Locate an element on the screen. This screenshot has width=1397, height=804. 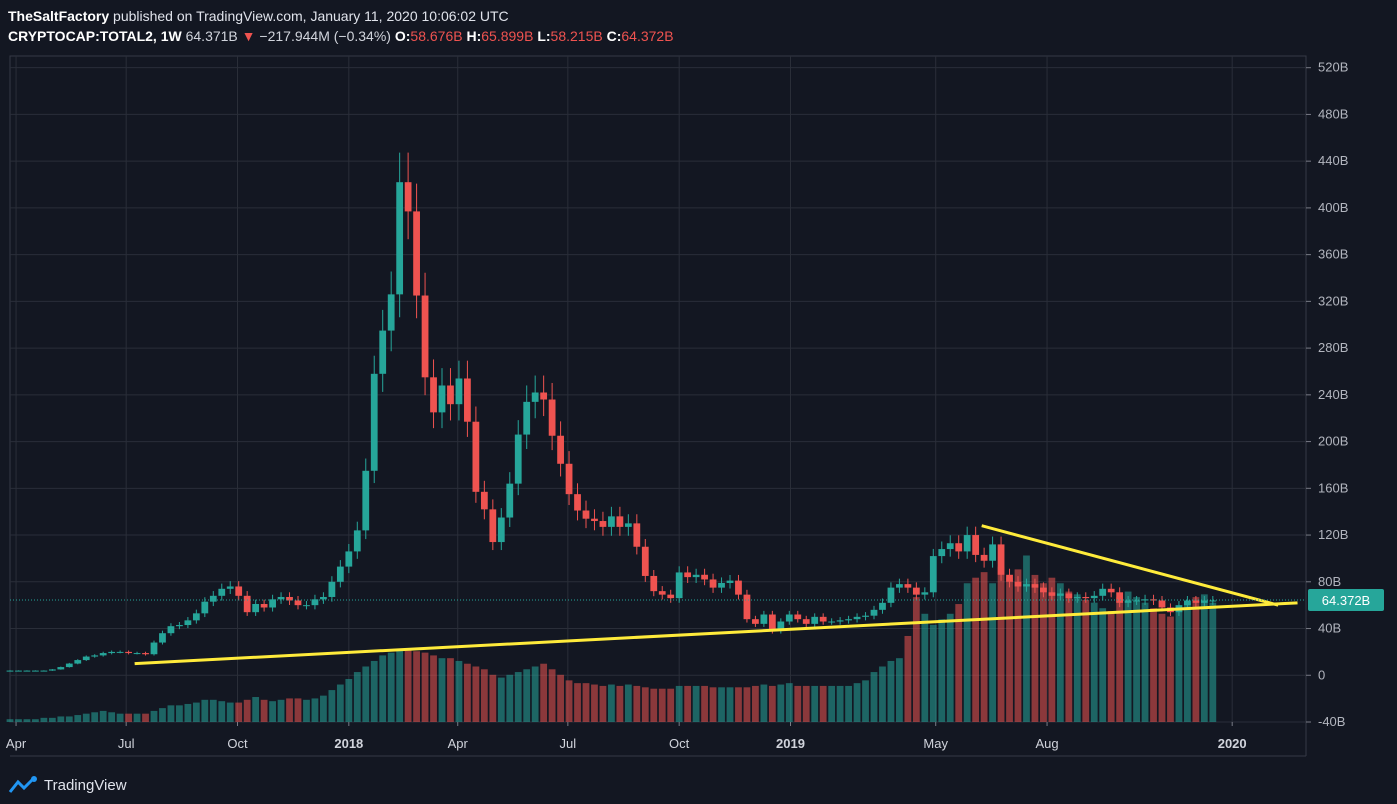
y-tick-label: 480B is located at coordinates (1333, 113).